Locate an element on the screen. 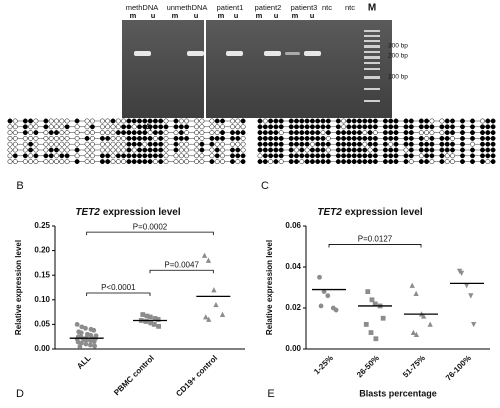 This screenshot has height=408, width=500. x-tick-label: 1-25% is located at coordinates (323, 365).